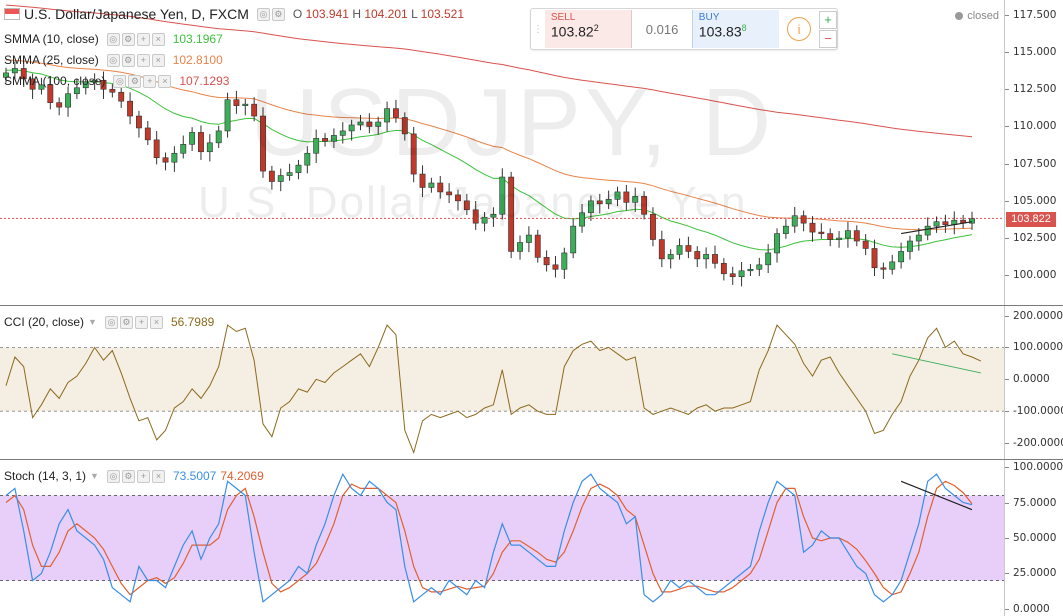 This screenshot has width=1063, height=616. What do you see at coordinates (1033, 382) in the screenshot?
I see `cci-axis: 200.0000 100.0000 0.0000 -100.0000 -200.0000` at bounding box center [1033, 382].